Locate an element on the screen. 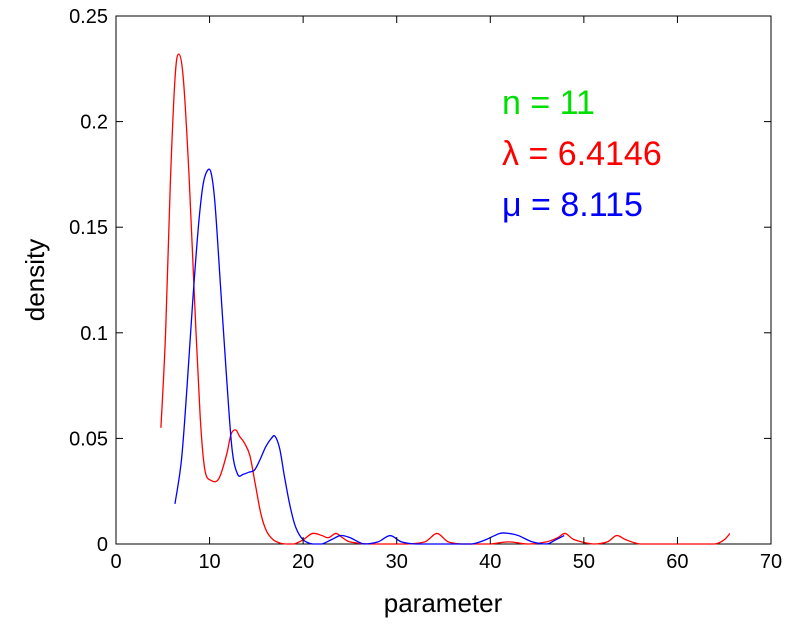 The width and height of the screenshot is (803, 625). annotation-n: n = 11 is located at coordinates (548, 103).